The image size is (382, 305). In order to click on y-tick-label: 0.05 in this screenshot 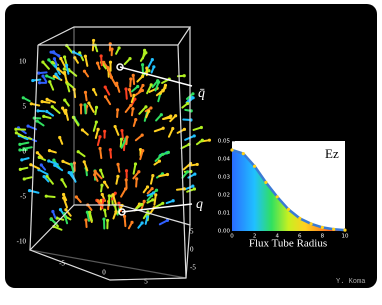, I will do `click(224, 142)`.